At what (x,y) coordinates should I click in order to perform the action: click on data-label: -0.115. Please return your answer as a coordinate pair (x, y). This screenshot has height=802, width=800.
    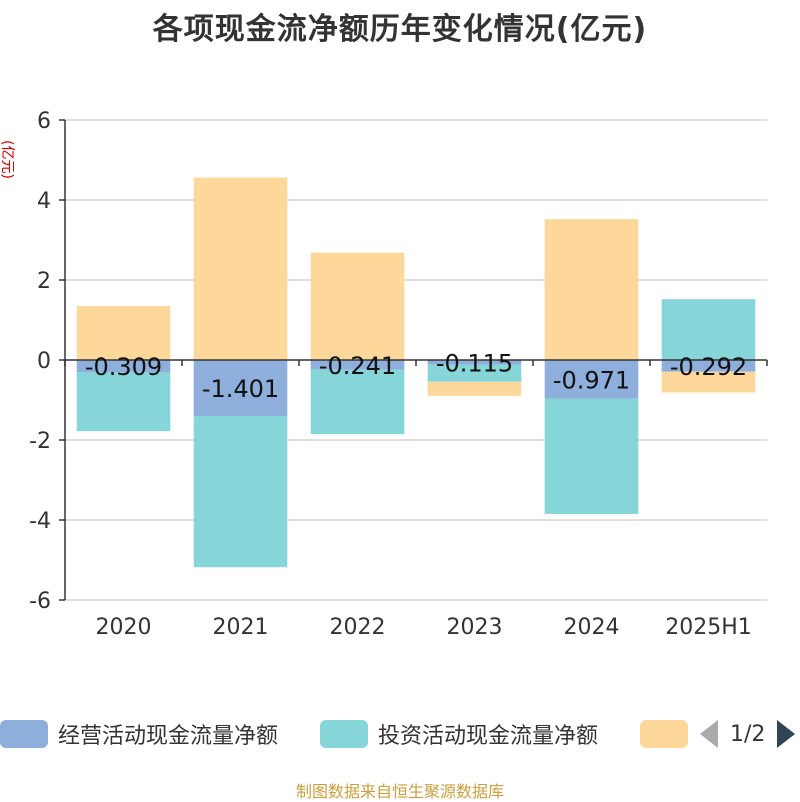
    Looking at the image, I should click on (474, 363).